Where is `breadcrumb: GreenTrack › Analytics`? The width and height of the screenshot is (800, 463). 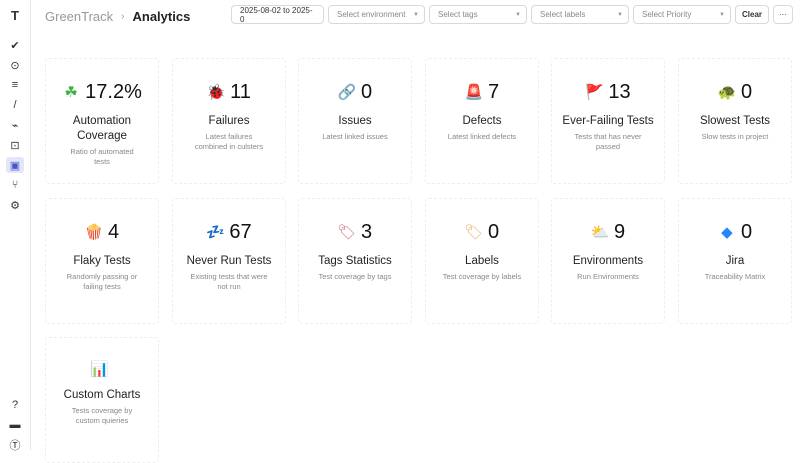 breadcrumb: GreenTrack › Analytics is located at coordinates (117, 16).